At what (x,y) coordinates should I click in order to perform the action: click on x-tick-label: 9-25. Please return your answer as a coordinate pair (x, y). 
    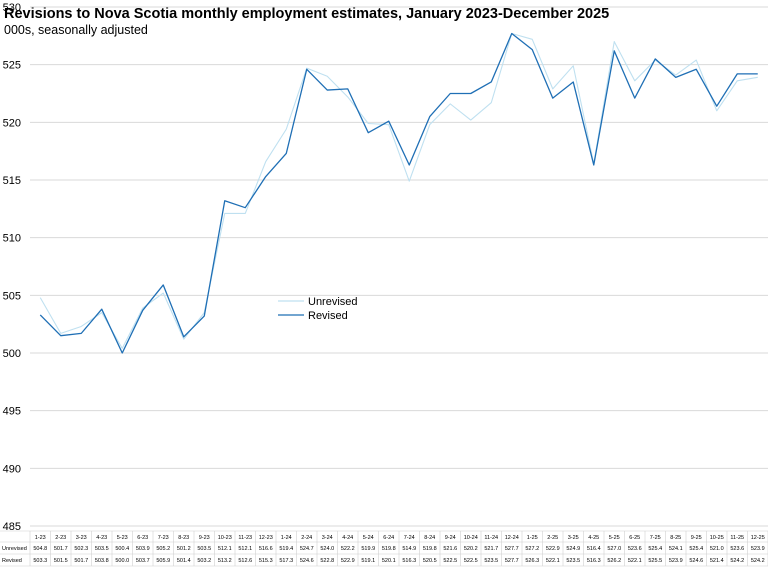
    Looking at the image, I should click on (696, 538).